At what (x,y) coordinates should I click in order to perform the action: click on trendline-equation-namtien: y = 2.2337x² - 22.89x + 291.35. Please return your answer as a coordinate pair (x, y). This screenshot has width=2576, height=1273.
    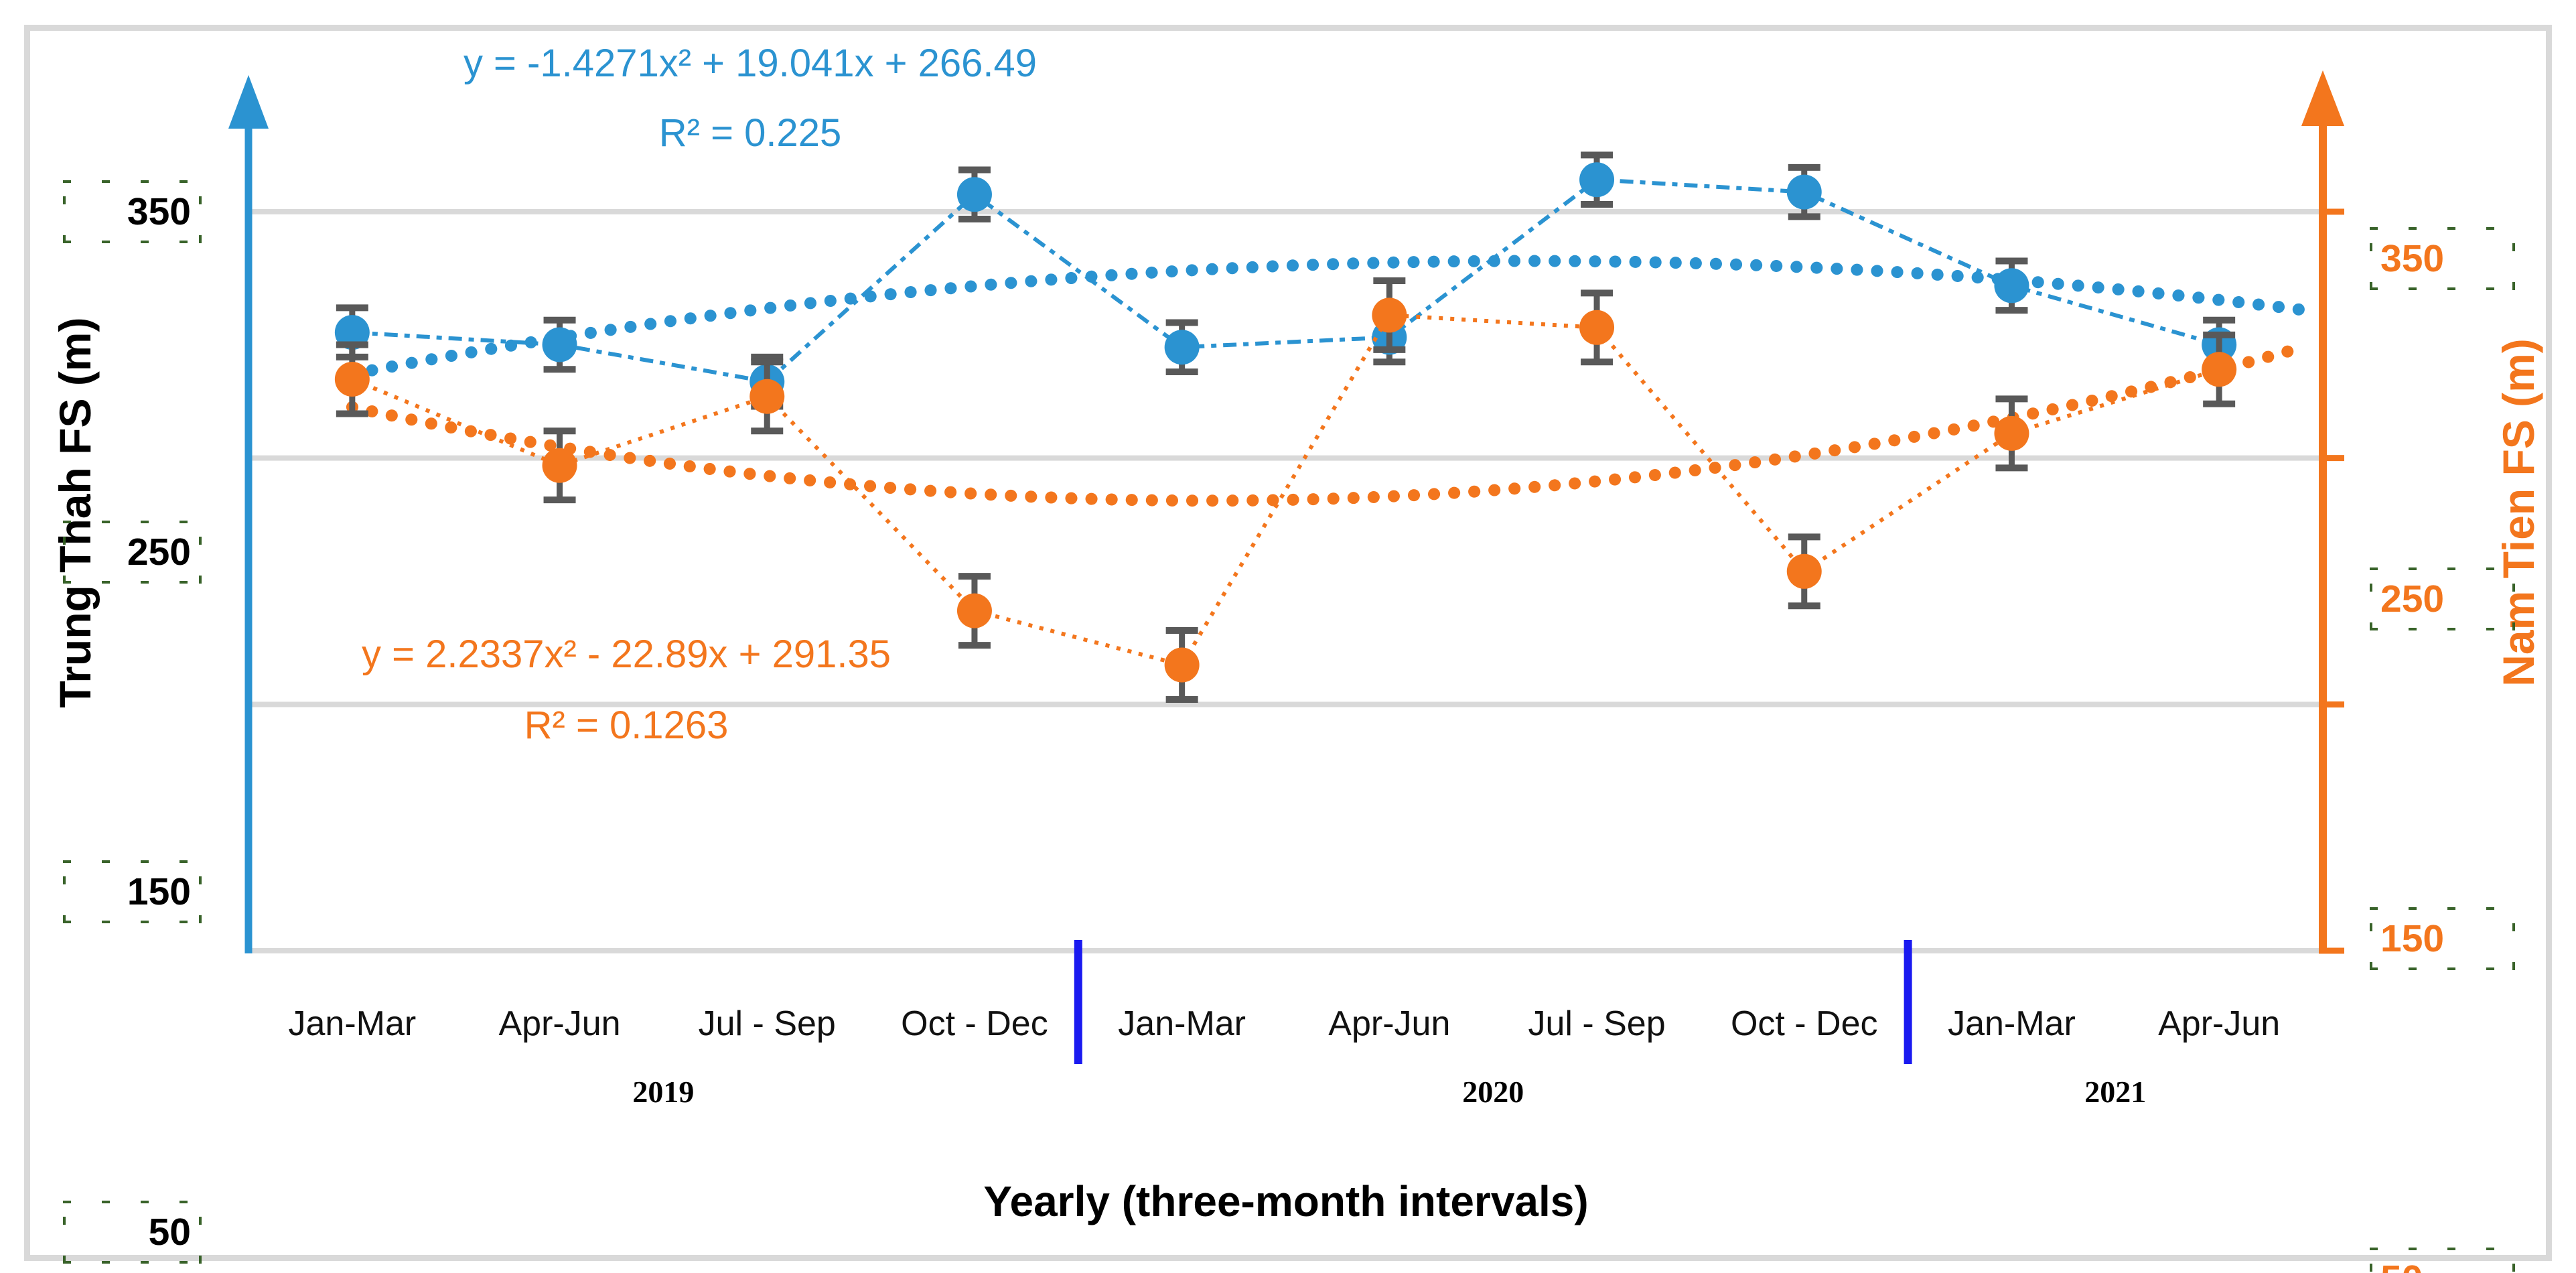
    Looking at the image, I should click on (626, 654).